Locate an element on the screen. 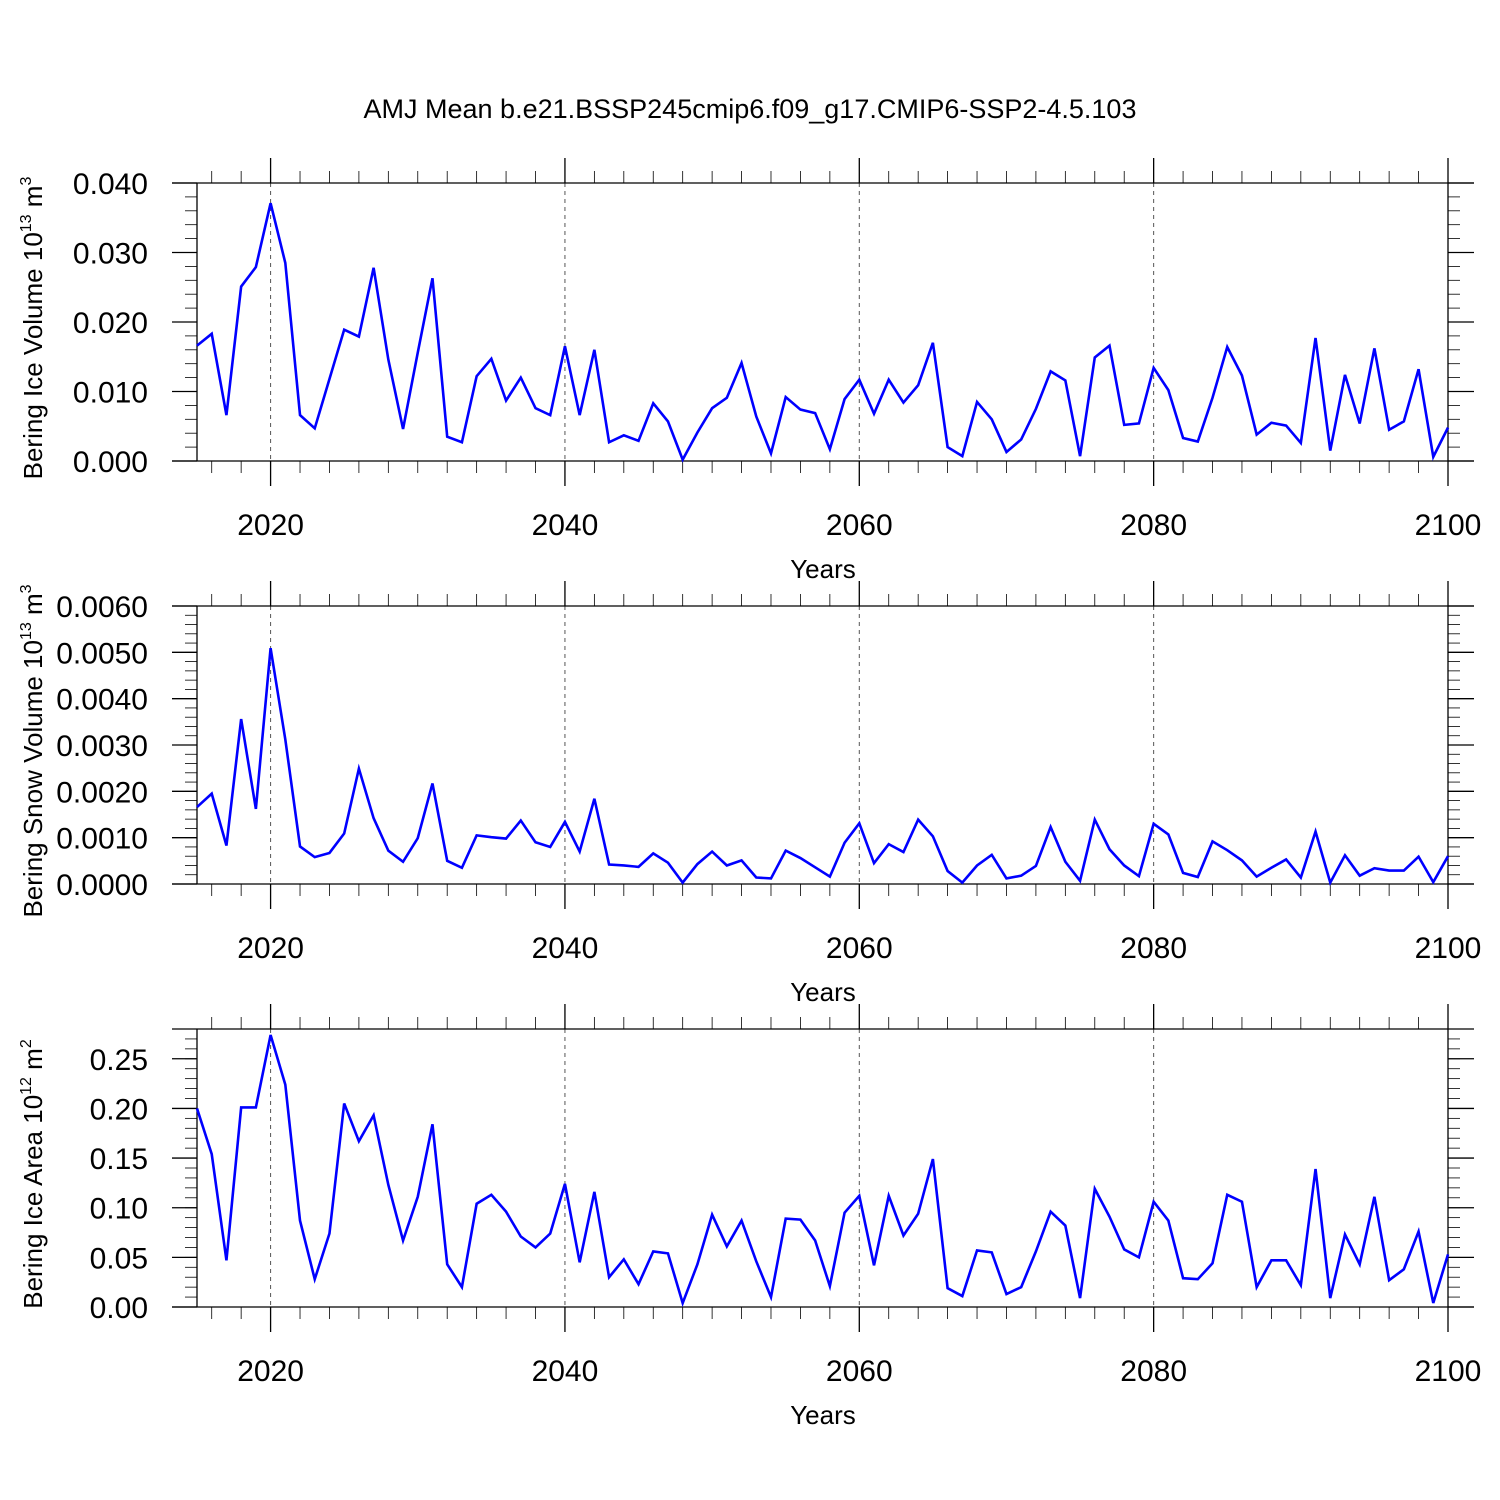 This screenshot has width=1500, height=1500. y-tick-label: 0.020 is located at coordinates (110, 323).